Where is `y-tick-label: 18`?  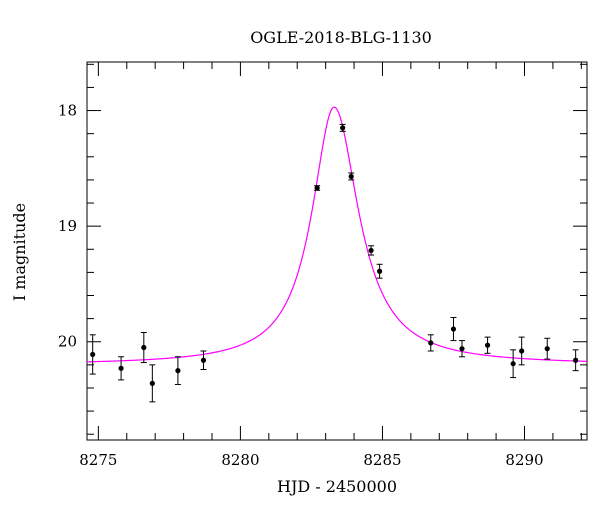 y-tick-label: 18 is located at coordinates (67, 111).